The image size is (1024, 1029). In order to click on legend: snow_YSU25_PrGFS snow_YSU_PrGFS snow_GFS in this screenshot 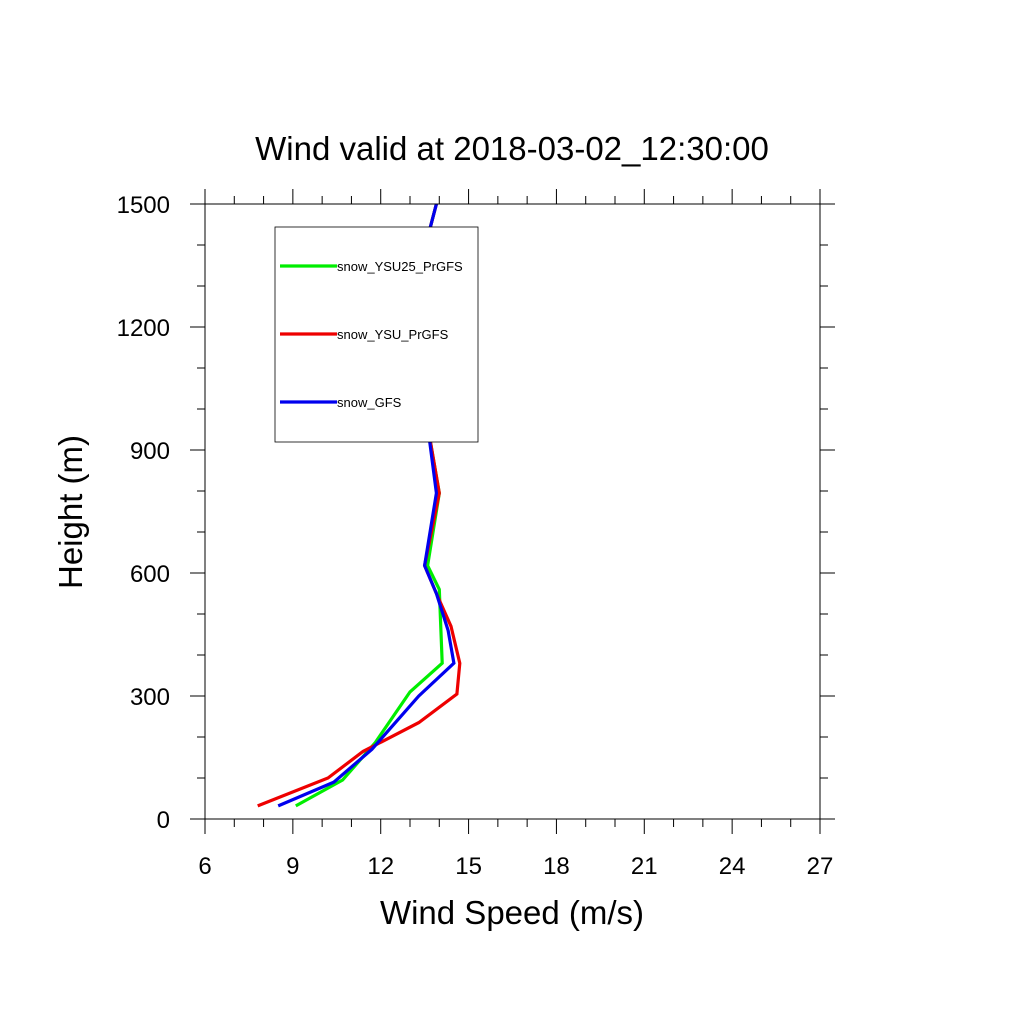, I will do `click(376, 334)`.